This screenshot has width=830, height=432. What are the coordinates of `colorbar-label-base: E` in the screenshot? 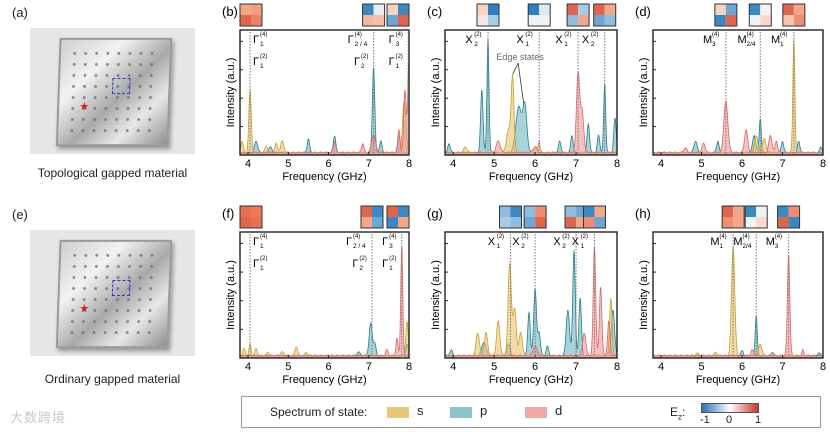 It's located at (674, 412).